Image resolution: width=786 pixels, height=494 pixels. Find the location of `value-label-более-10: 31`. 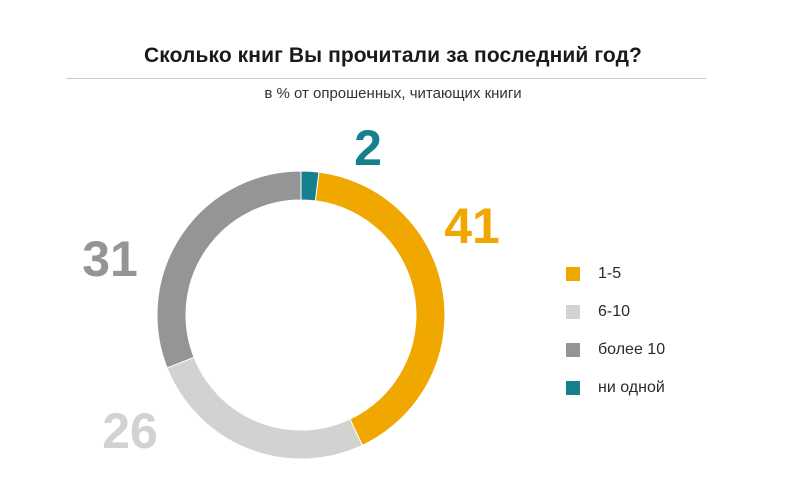

value-label-более-10: 31 is located at coordinates (110, 259).